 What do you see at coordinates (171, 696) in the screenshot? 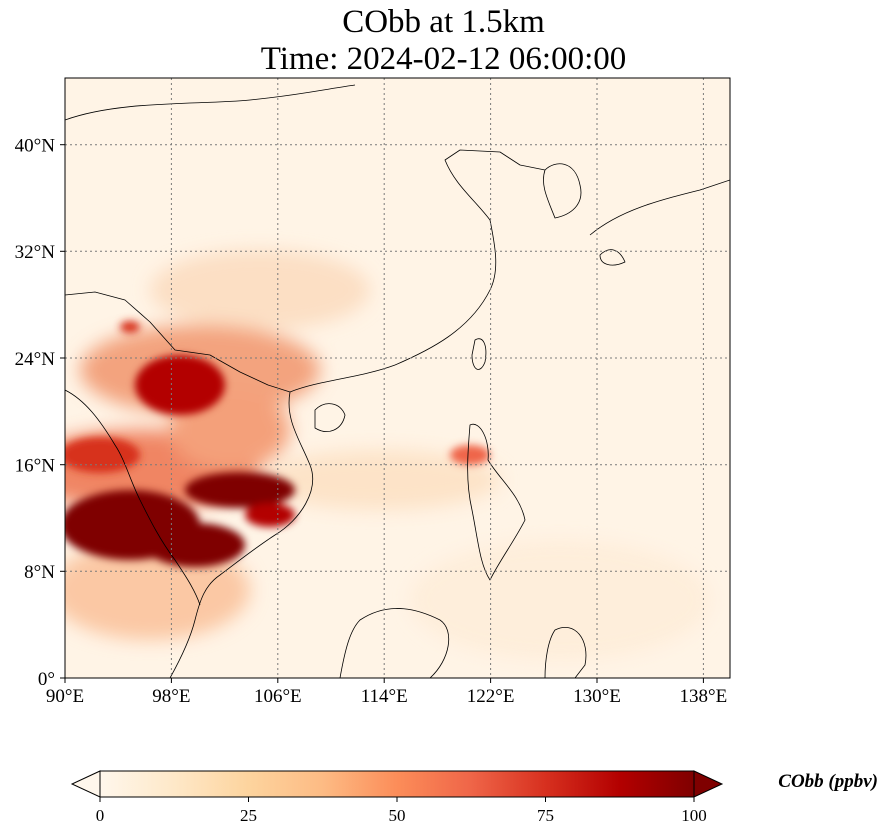
I see `lon-tick-label: 98°E` at bounding box center [171, 696].